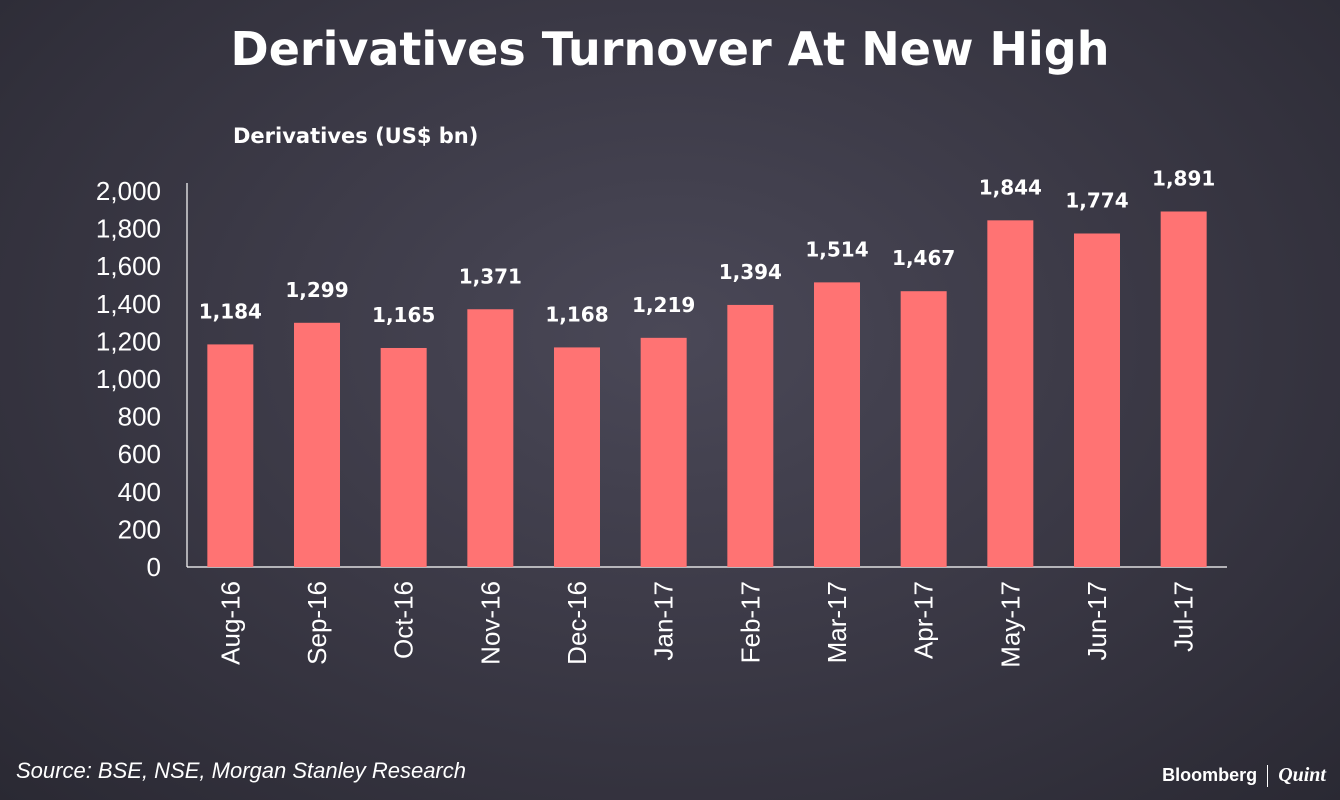  Describe the element at coordinates (356, 136) in the screenshot. I see `y-axis-label: Derivatives (US$ bn)` at that location.